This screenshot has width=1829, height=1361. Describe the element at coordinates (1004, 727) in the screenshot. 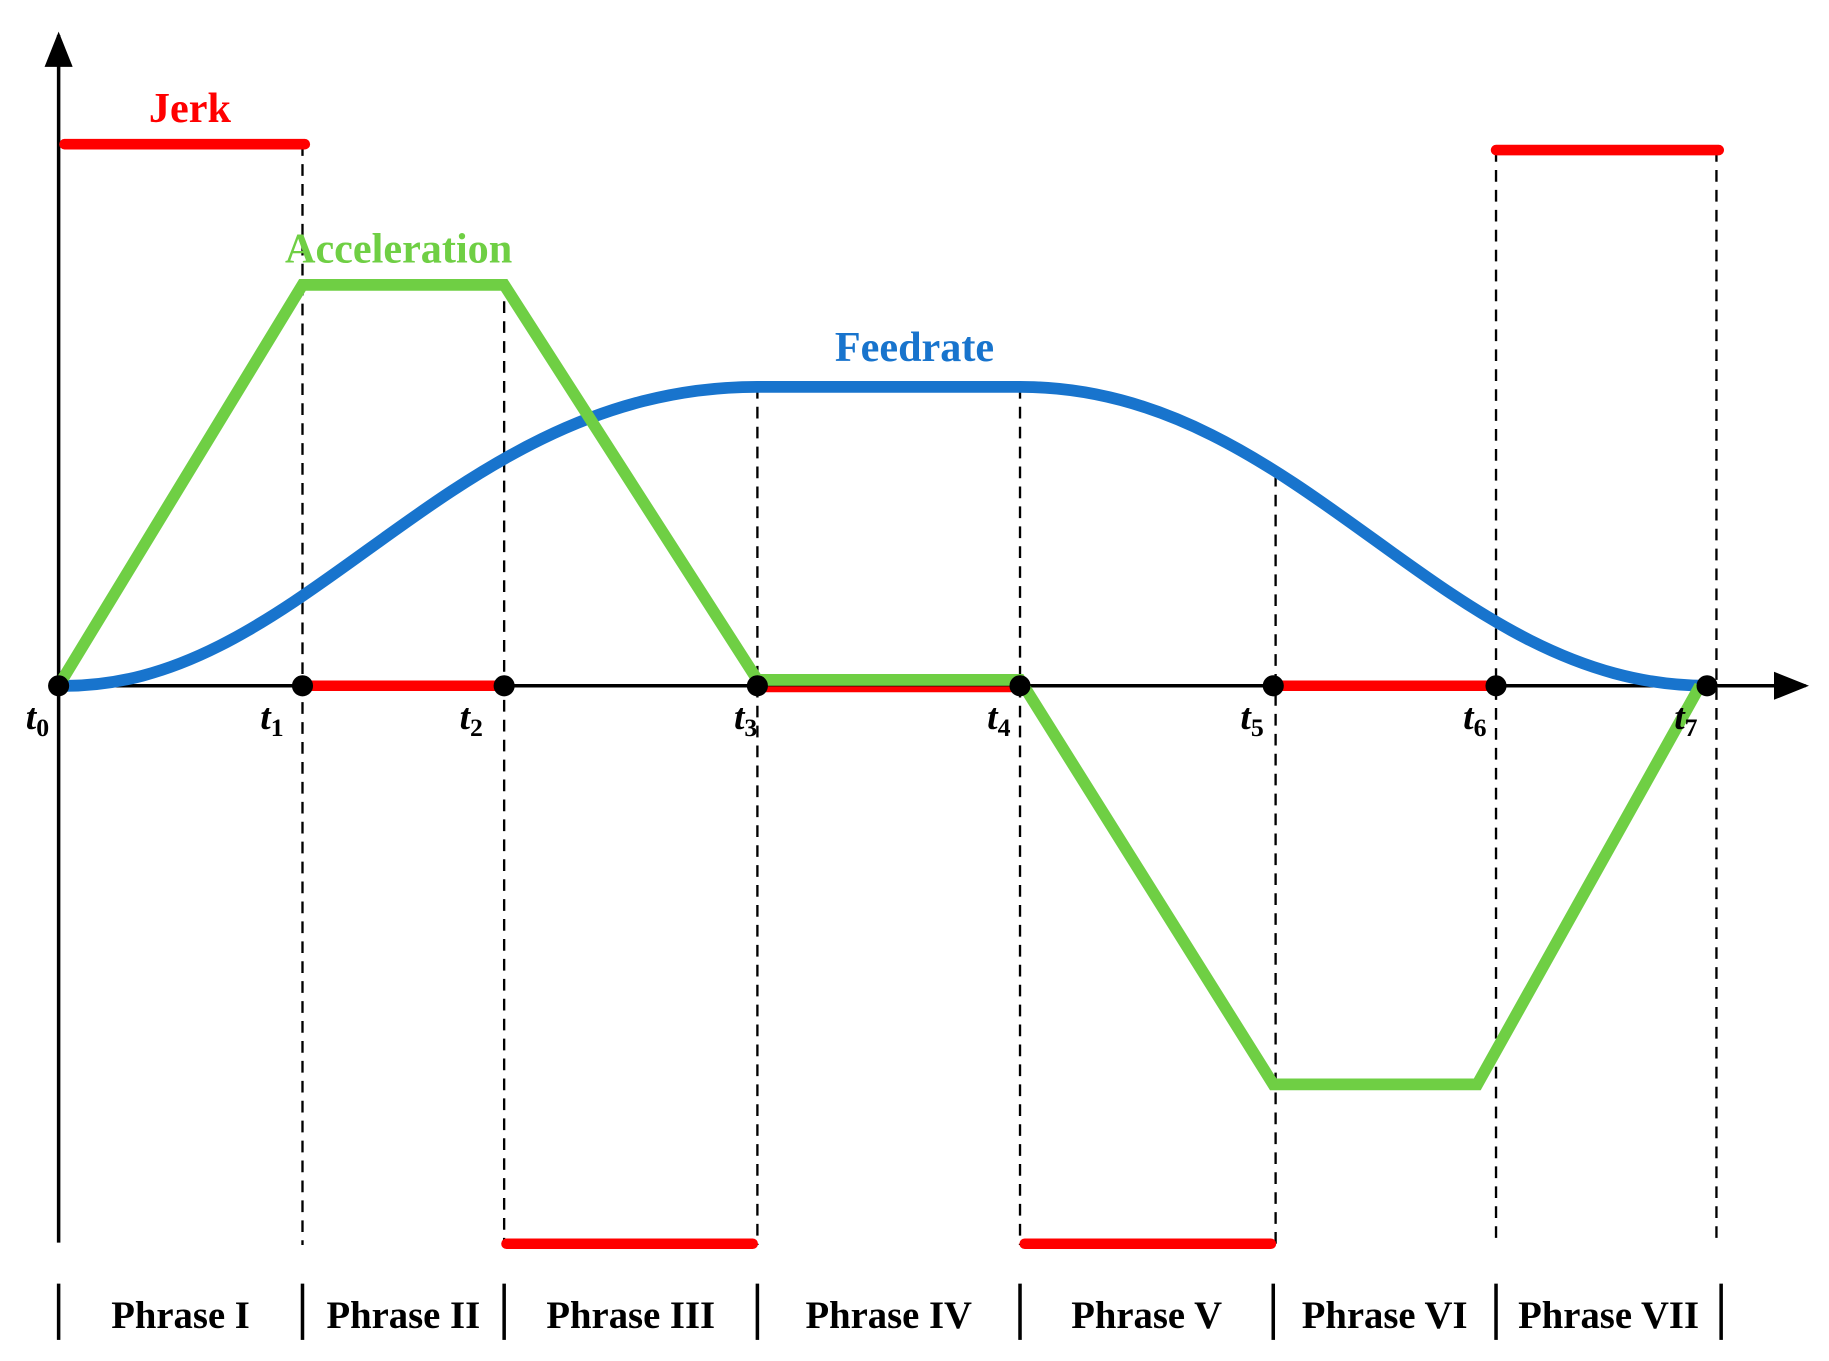

I see `time-sub: 4` at that location.